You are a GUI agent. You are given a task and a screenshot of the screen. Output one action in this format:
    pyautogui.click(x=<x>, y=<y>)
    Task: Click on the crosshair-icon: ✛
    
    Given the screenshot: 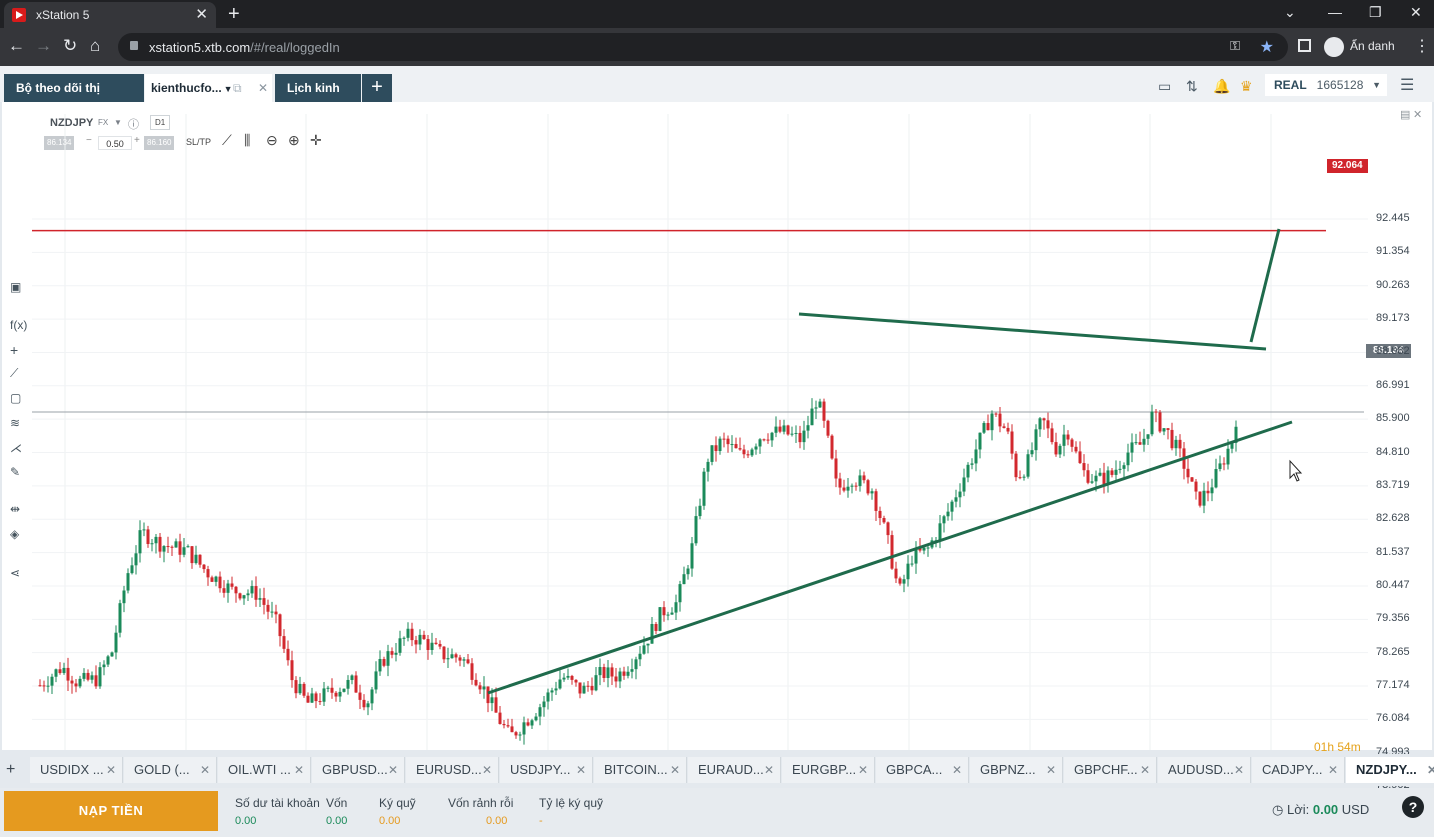 What is the action you would take?
    pyautogui.click(x=316, y=140)
    